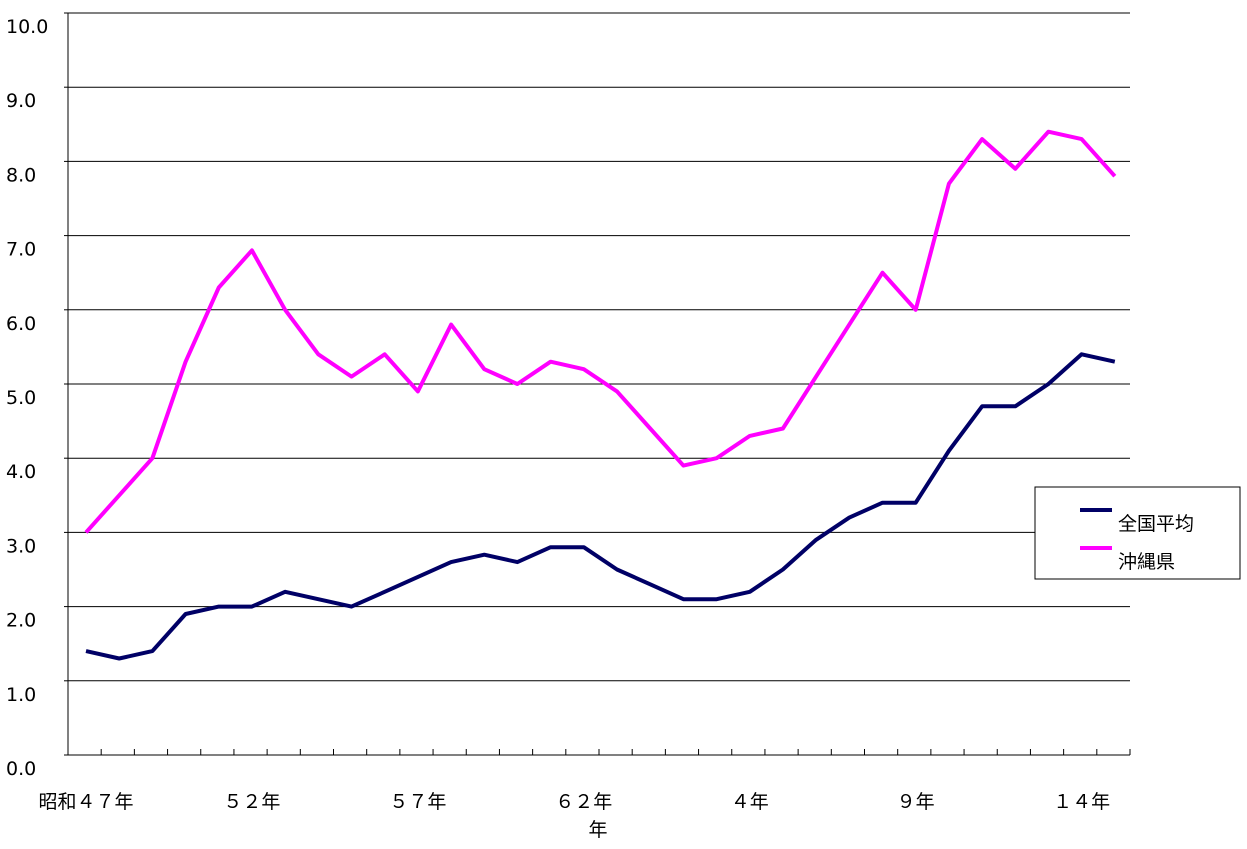  Describe the element at coordinates (251, 802) in the screenshot. I see `x-tick-label: ５２年` at that location.